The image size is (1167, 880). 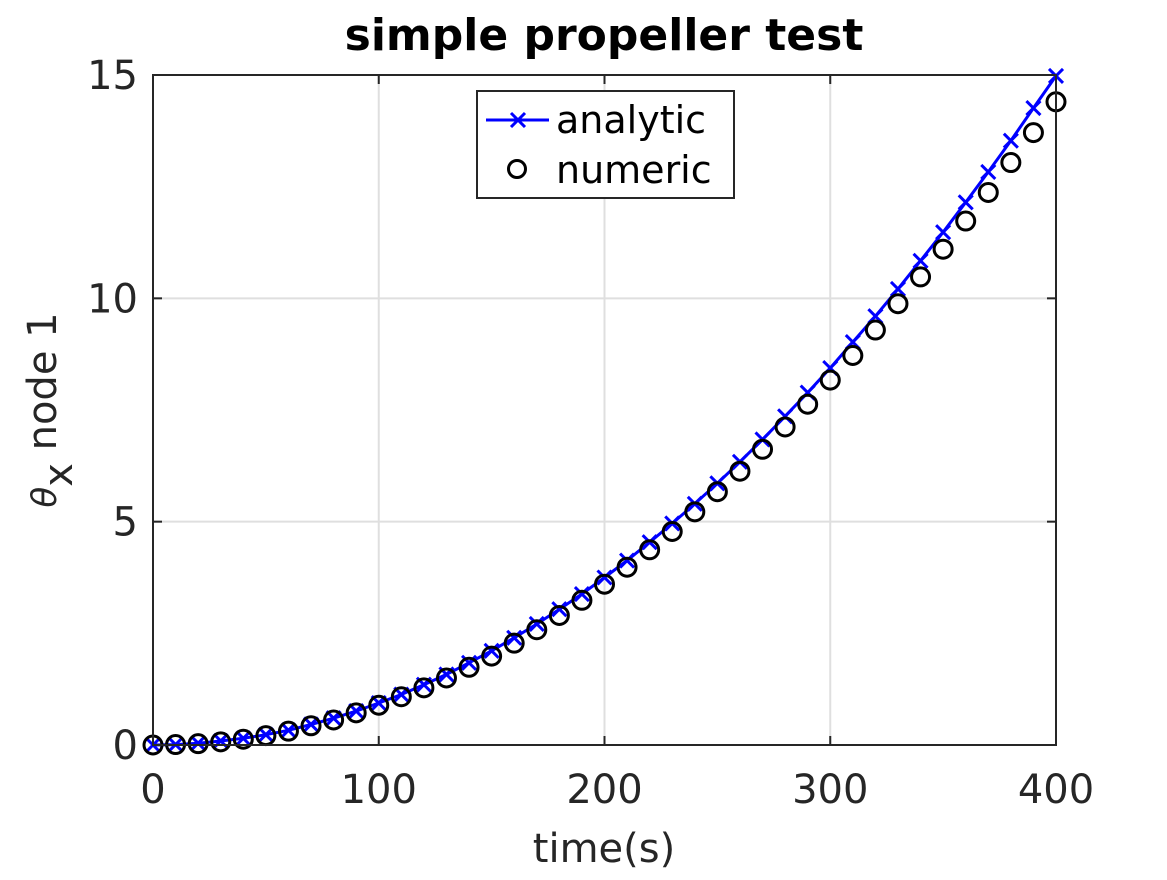 I want to click on x-axis-label: time(s), so click(x=604, y=849).